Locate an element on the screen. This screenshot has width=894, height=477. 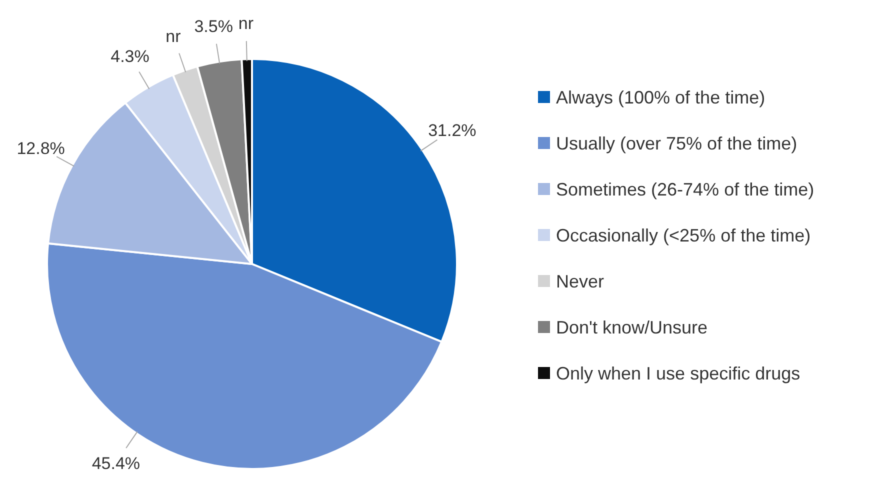
data-label: 4.3% is located at coordinates (130, 56).